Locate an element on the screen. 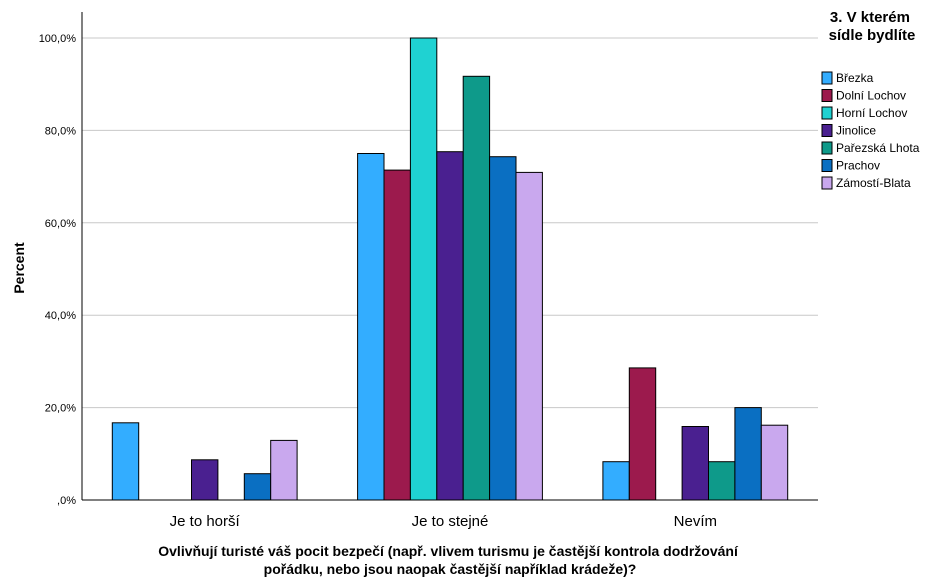 This screenshot has width=926, height=583. y-tick-label: 20,0% is located at coordinates (60, 409).